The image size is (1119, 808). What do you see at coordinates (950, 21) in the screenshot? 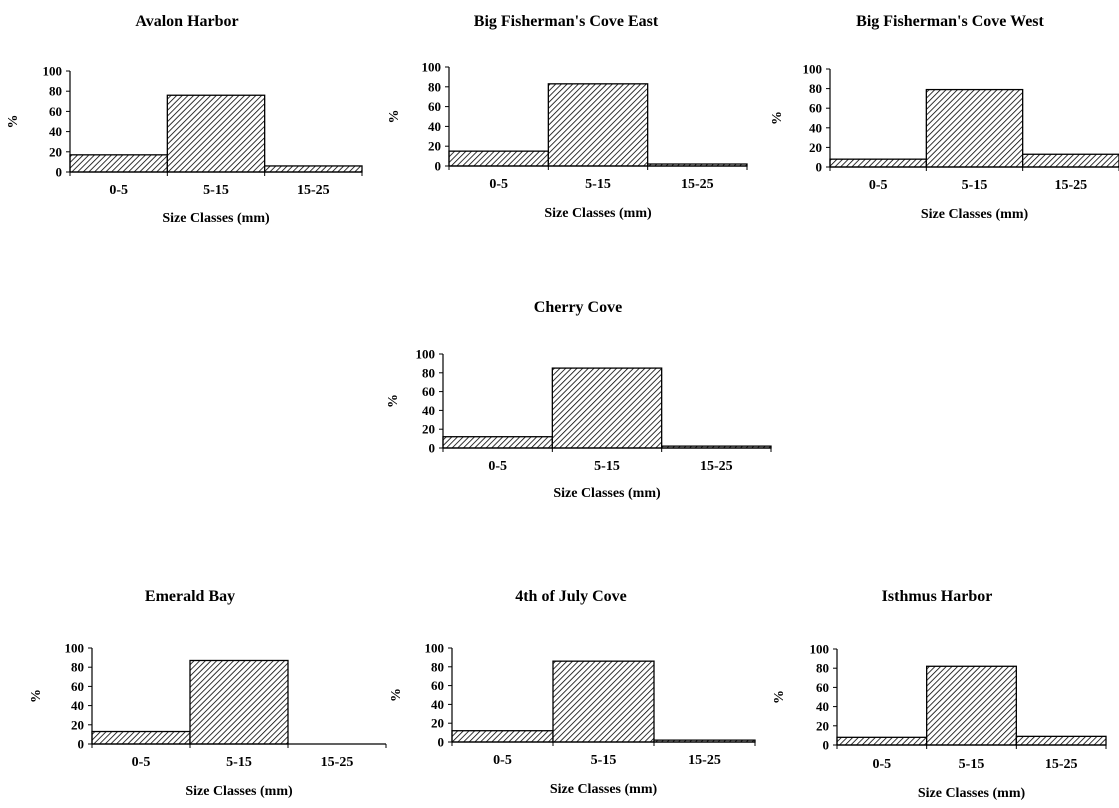
I see `chart-title: Big Fisherman's Cove West` at bounding box center [950, 21].